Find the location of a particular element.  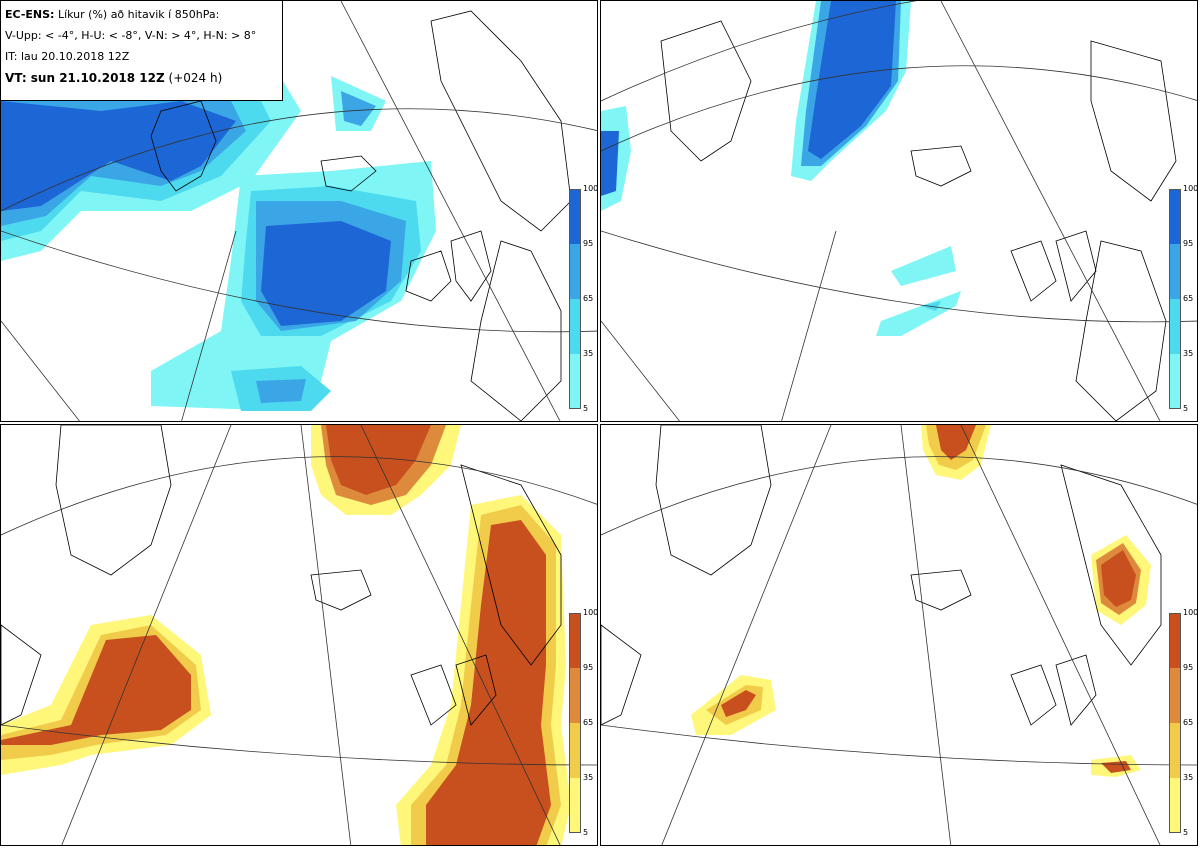

colorbar-bottom-left: 100 95 65 35 5 is located at coordinates (583, 723).